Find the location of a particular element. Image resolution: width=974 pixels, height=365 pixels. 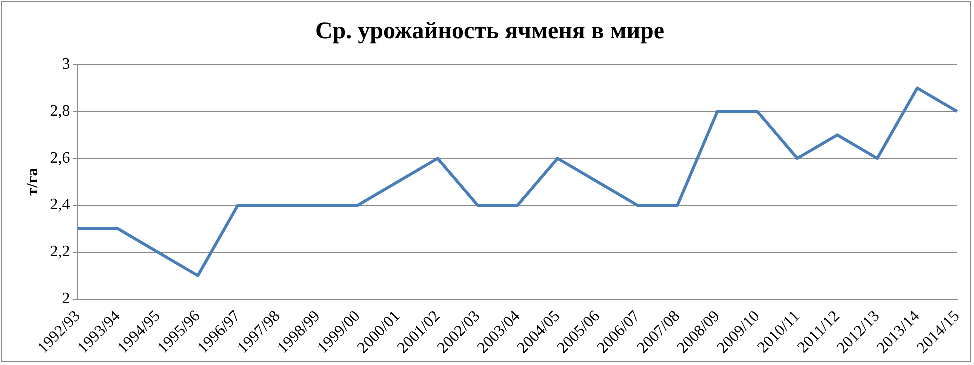

y-tick-label: 3 is located at coordinates (66, 65).